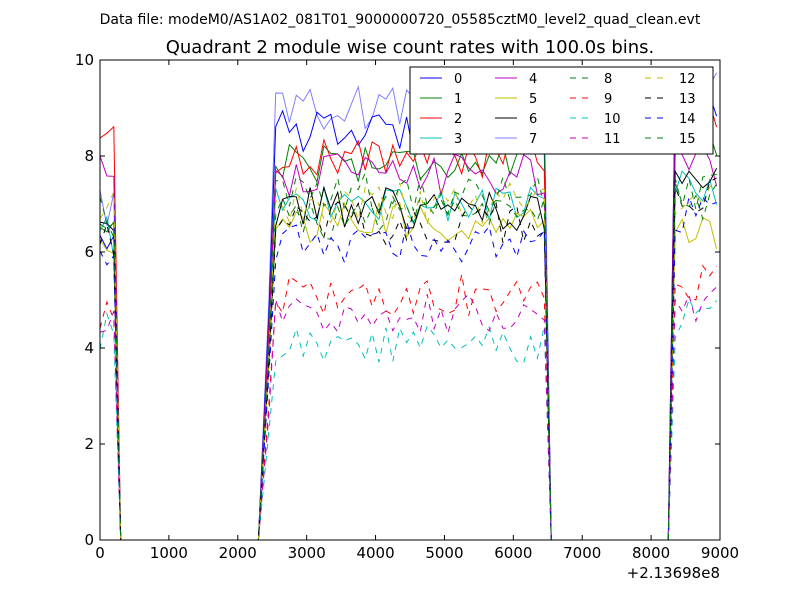 The height and width of the screenshot is (600, 800). I want to click on legend-label-11: 11, so click(612, 139).